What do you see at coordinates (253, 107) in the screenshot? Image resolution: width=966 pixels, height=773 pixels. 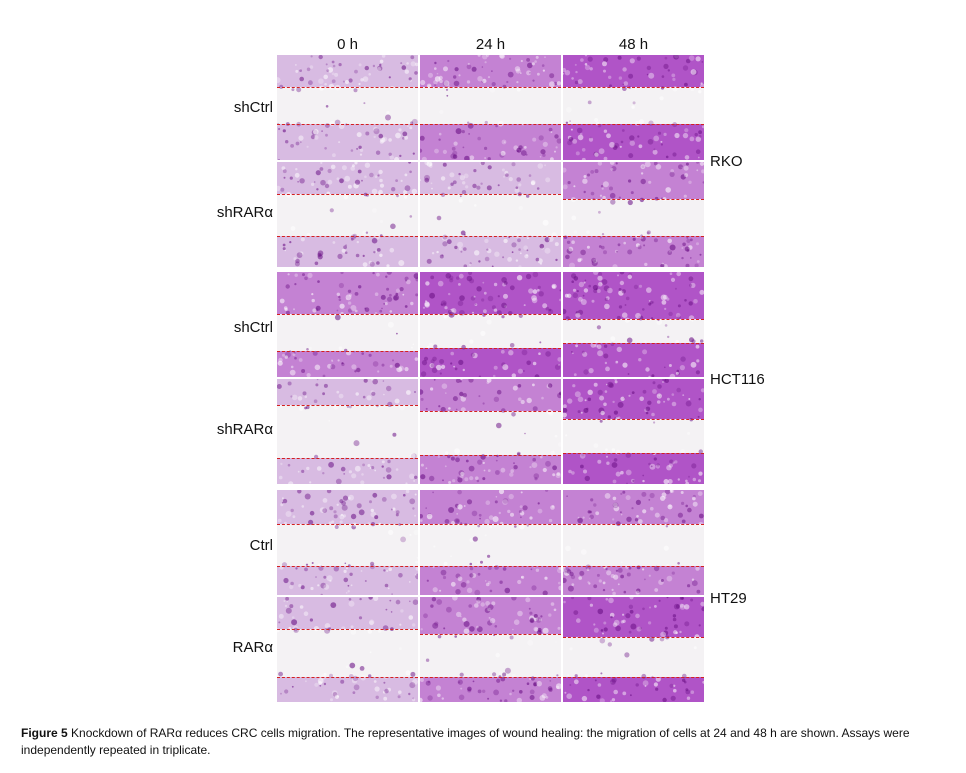 I see `row-label-rko-shctrl: shCtrl` at bounding box center [253, 107].